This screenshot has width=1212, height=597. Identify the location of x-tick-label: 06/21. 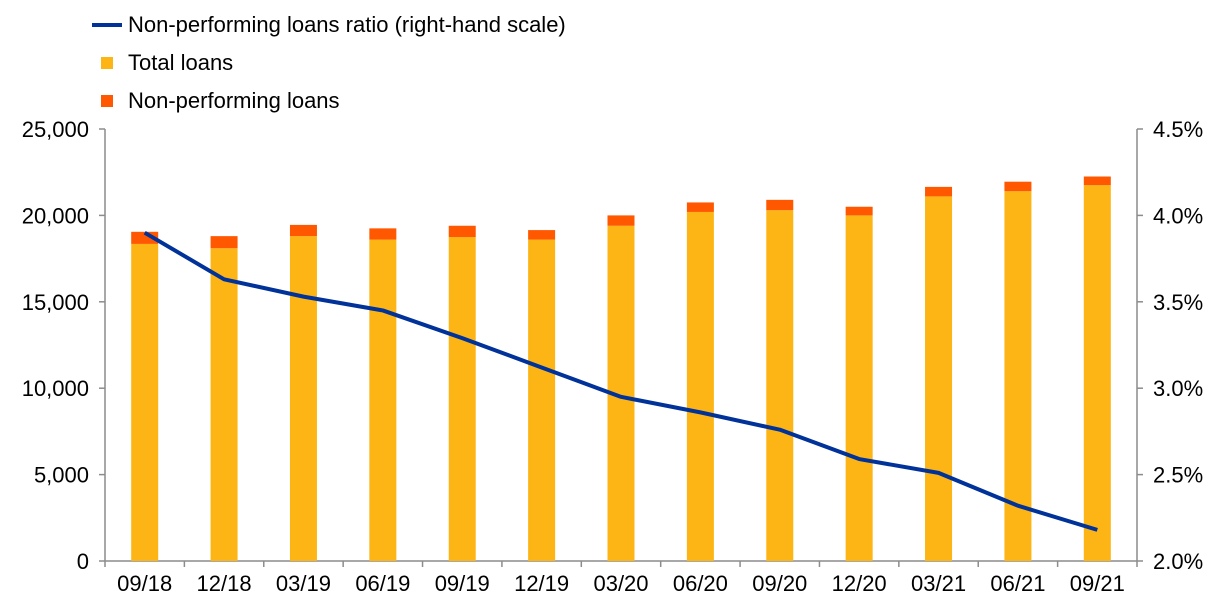
(1017, 583).